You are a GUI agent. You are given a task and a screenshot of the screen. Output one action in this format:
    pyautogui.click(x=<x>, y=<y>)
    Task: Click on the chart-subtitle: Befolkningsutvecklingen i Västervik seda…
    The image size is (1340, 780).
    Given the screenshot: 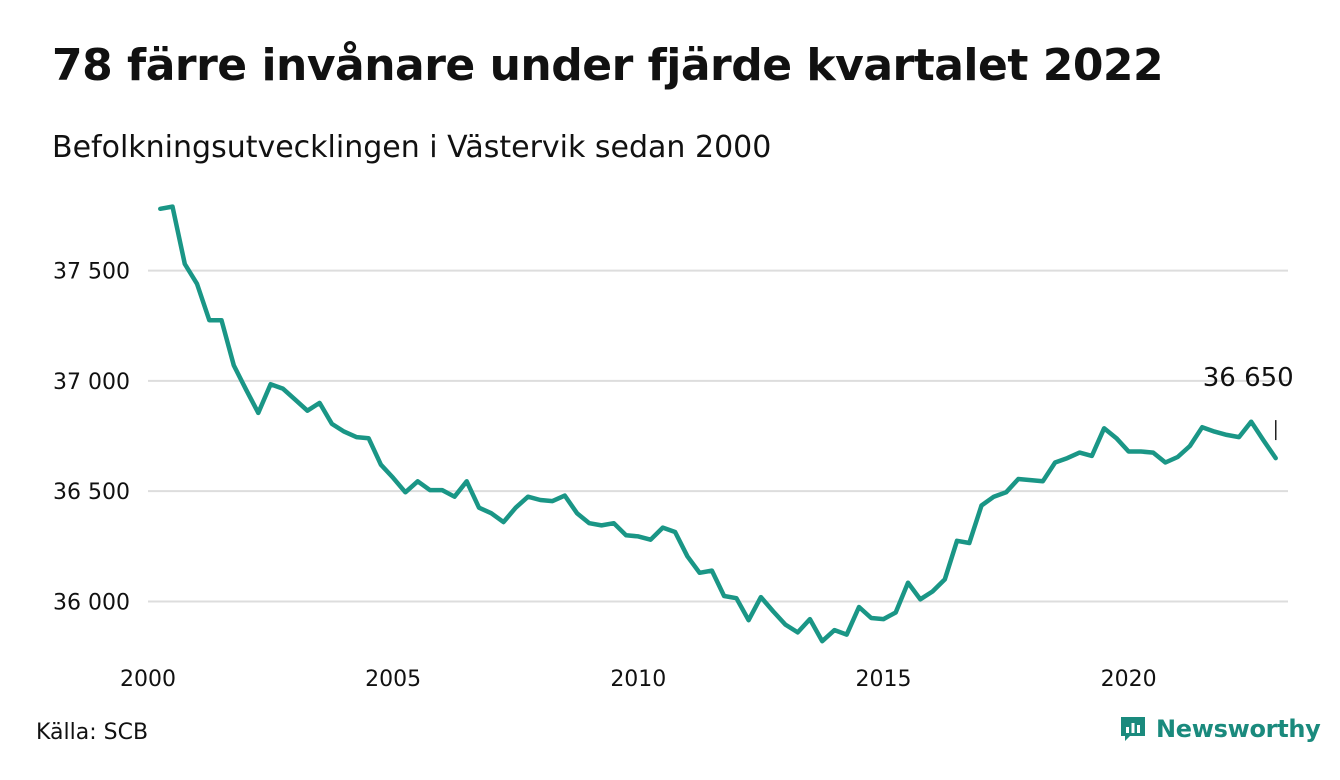 What is the action you would take?
    pyautogui.click(x=412, y=147)
    